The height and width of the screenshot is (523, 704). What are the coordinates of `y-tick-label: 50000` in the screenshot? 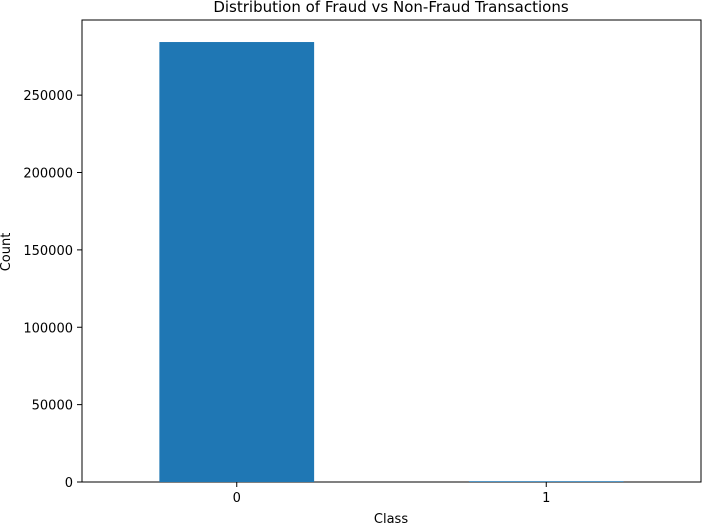 It's located at (52, 406).